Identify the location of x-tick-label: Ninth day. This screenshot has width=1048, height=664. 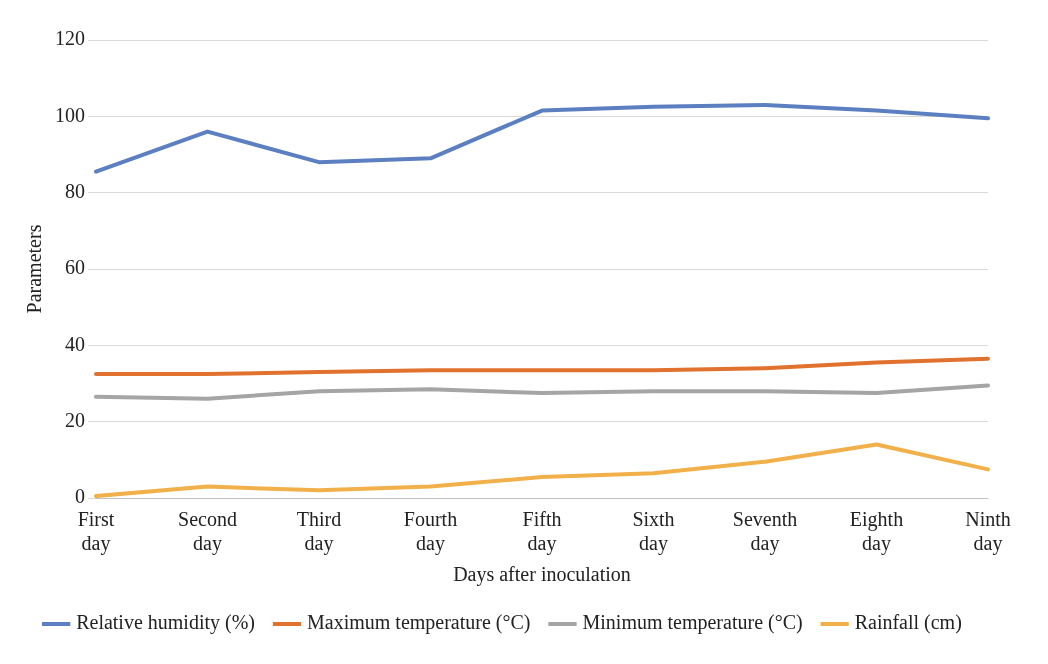
(988, 532).